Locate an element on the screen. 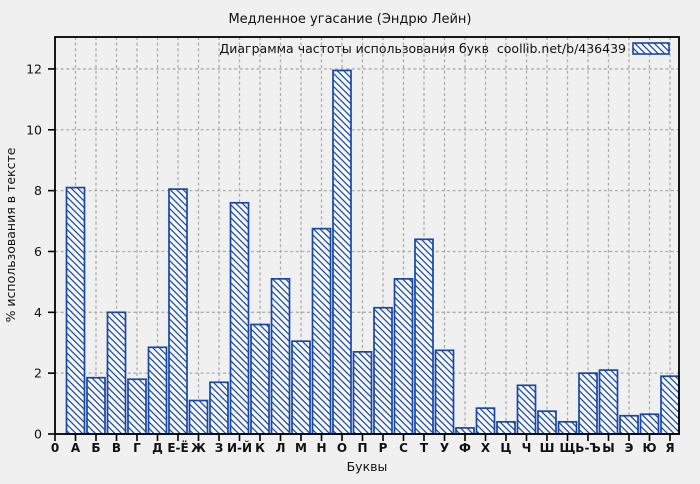  y-tick-label-12: 12 is located at coordinates (34, 68).